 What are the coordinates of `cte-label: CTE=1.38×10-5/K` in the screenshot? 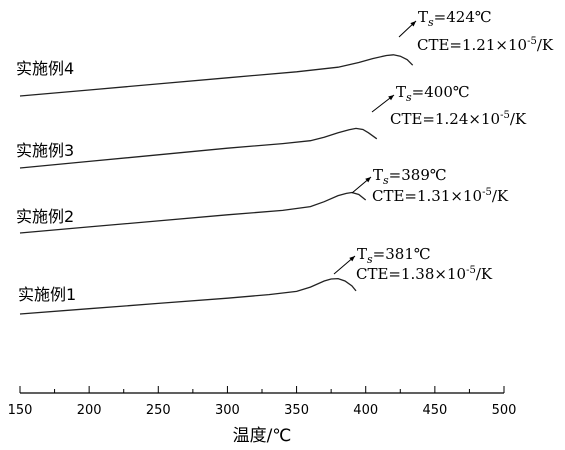 It's located at (424, 274).